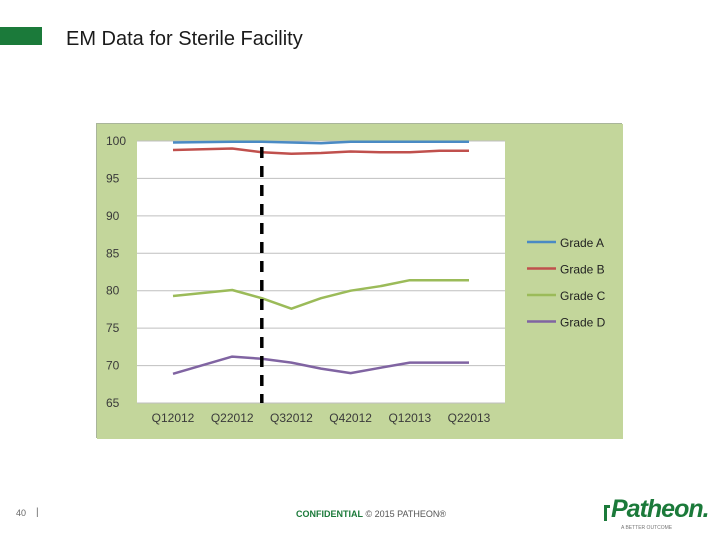 This screenshot has width=720, height=540. What do you see at coordinates (113, 328) in the screenshot?
I see `y-tick-label: 75` at bounding box center [113, 328].